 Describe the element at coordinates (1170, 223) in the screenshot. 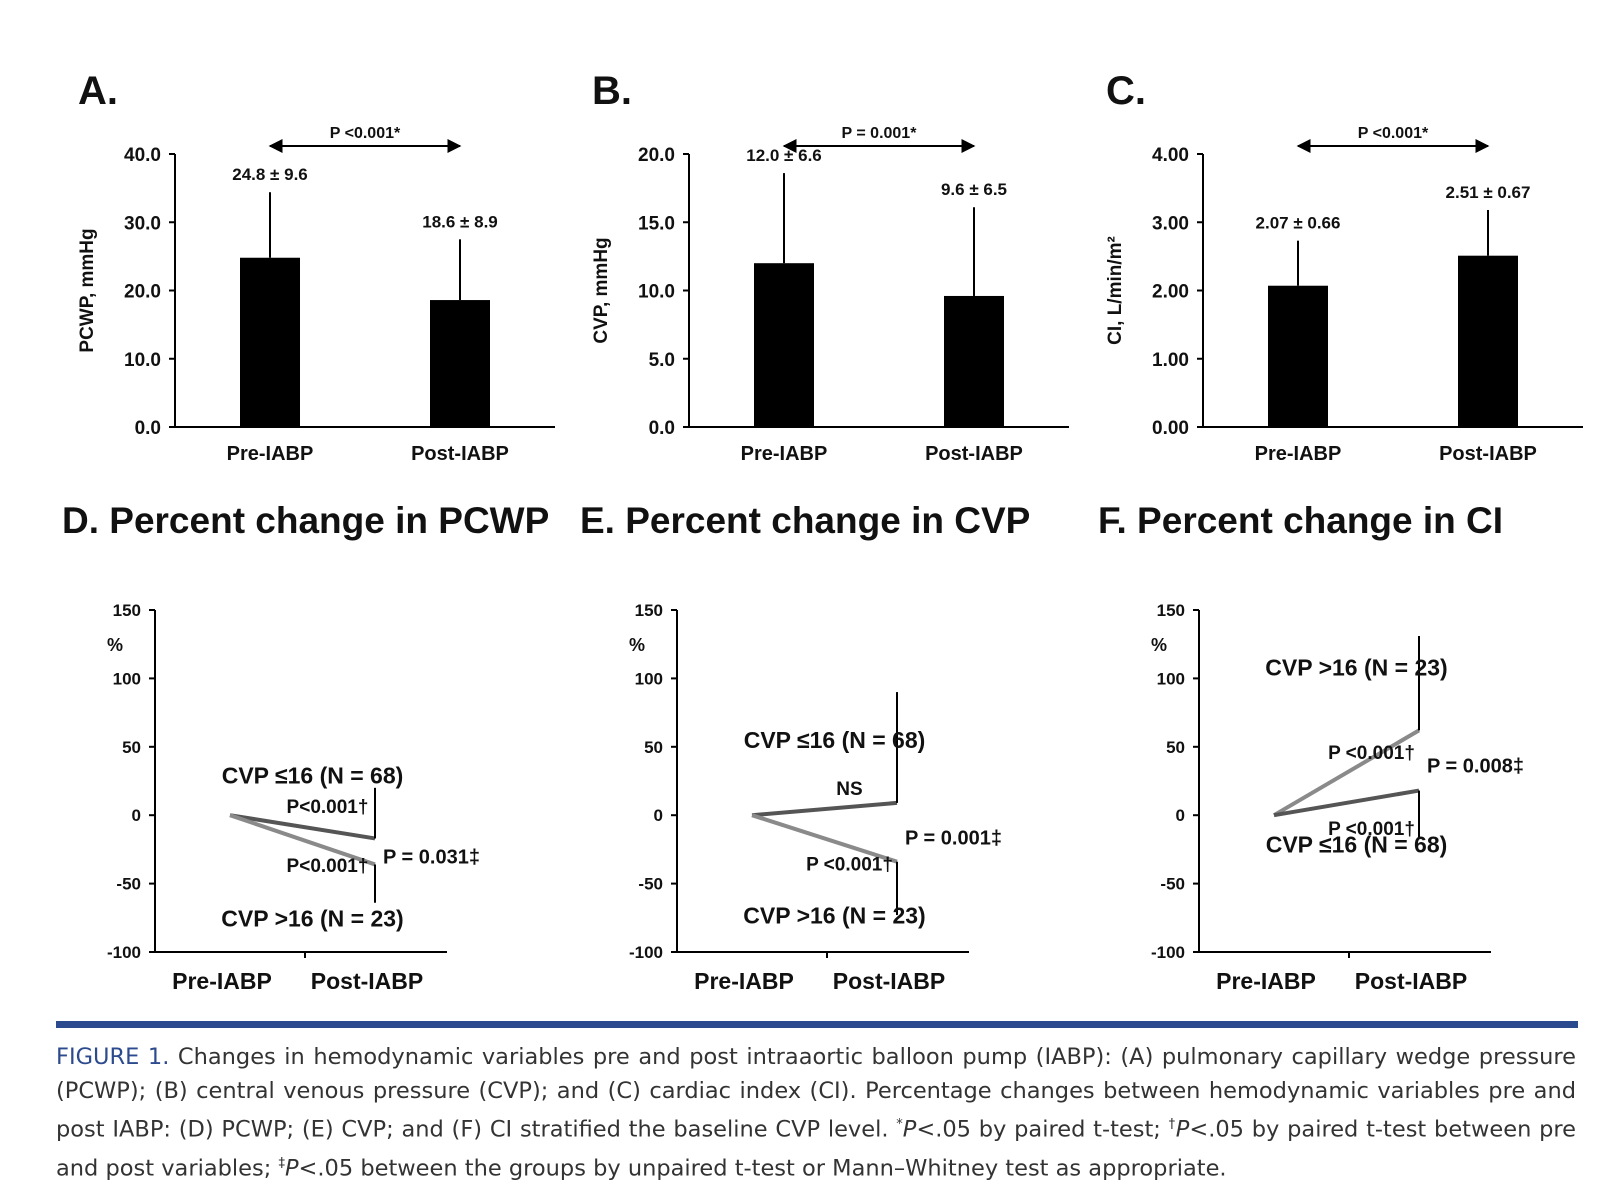

I see `y-tick-label: 3.00` at that location.